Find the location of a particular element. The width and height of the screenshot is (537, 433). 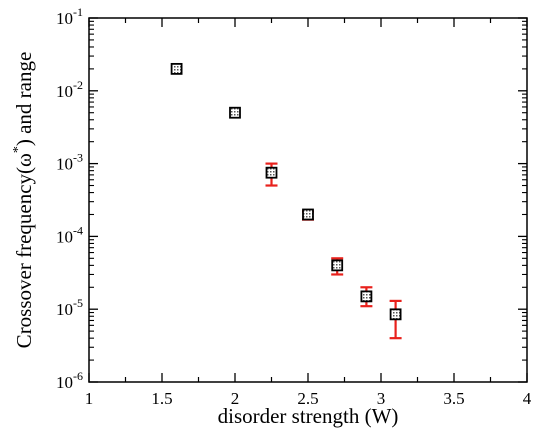

y-tick-exponent: -6 is located at coordinates (78, 376).